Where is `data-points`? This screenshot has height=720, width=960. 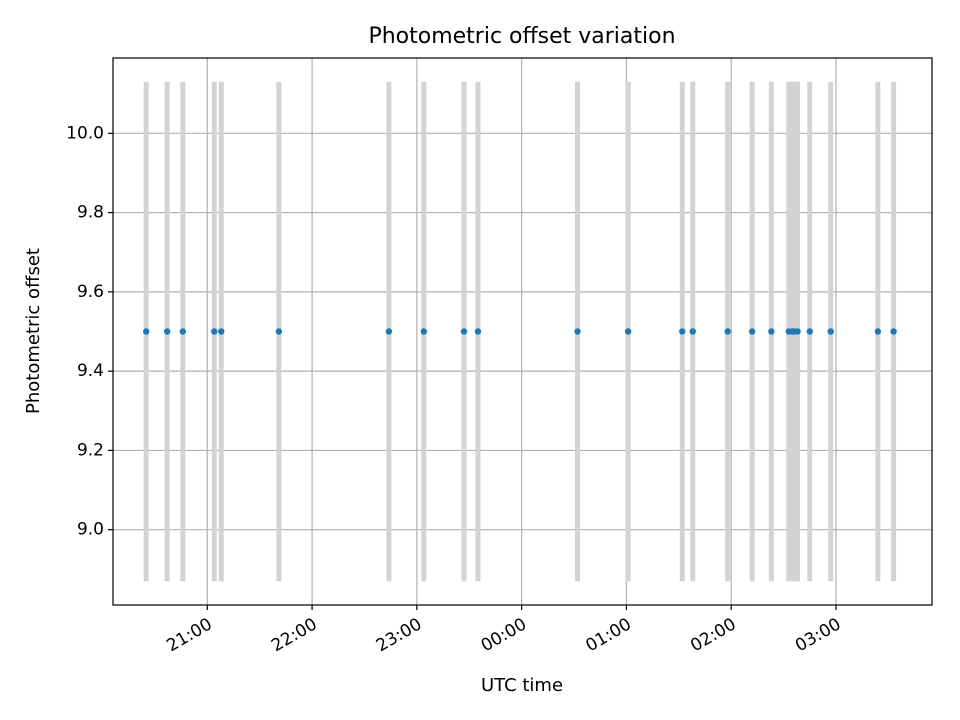 data-points is located at coordinates (519, 331).